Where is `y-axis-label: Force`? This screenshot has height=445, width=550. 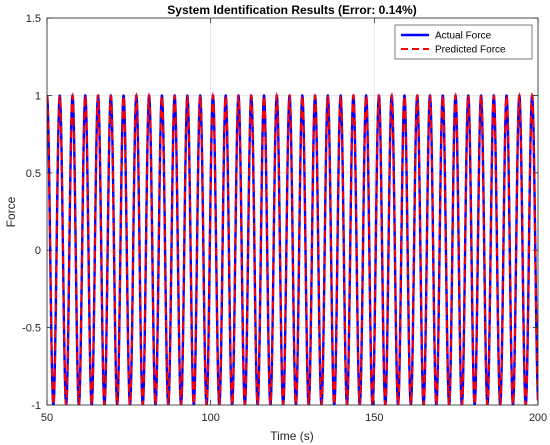
y-axis-label: Force is located at coordinates (11, 211).